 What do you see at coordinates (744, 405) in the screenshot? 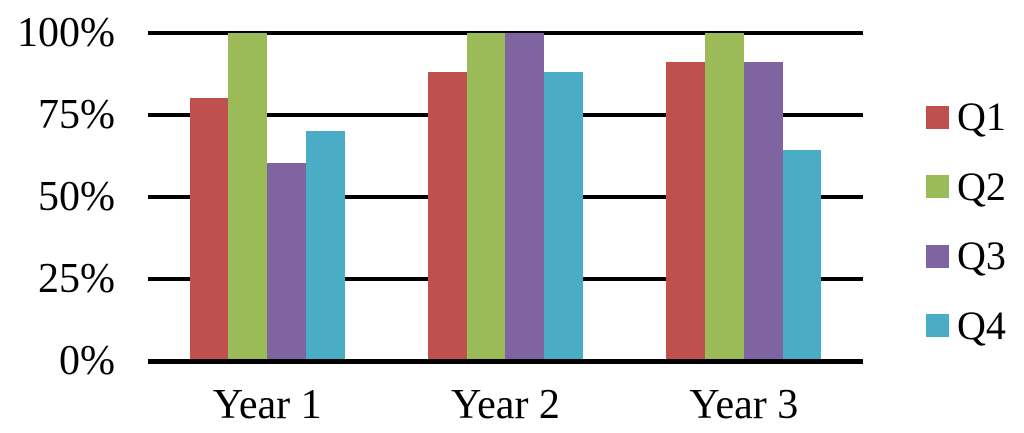
I see `x-category-label-year-3: Year 3` at bounding box center [744, 405].